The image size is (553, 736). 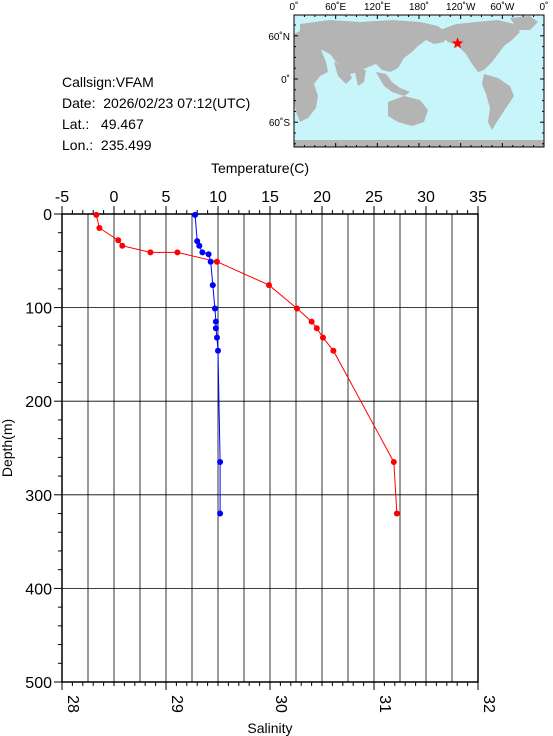 What do you see at coordinates (107, 145) in the screenshot?
I see `longitude-label: Lon.: 235.499` at bounding box center [107, 145].